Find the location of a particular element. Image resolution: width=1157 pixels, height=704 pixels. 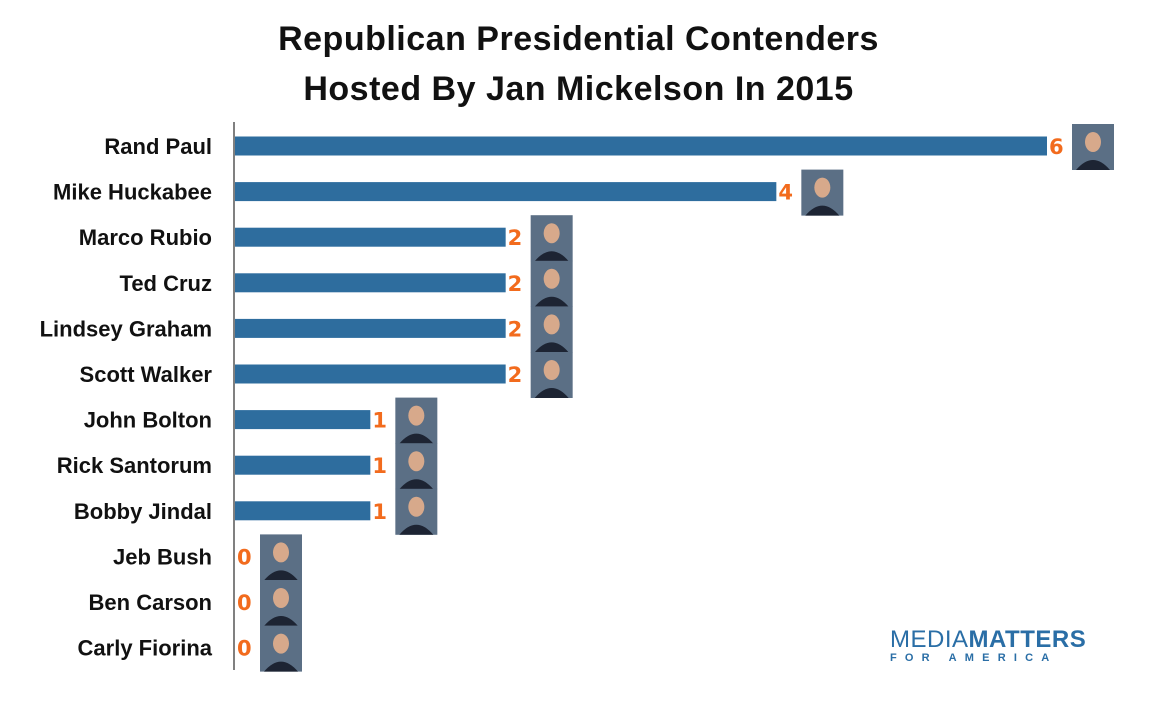

value-label-ben-carson: 0 is located at coordinates (244, 603).